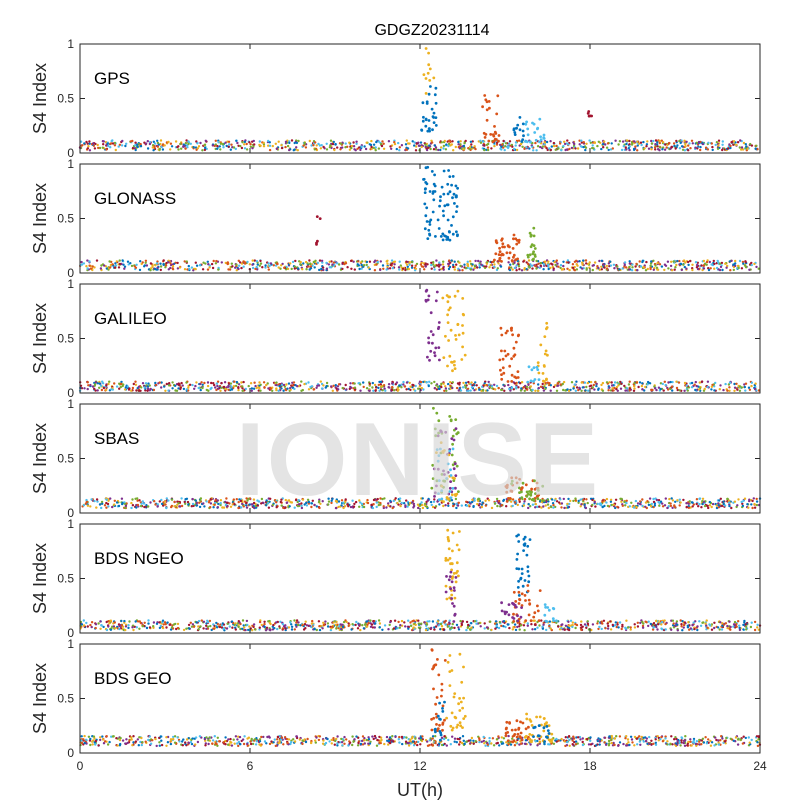 This screenshot has height=800, width=800. Describe the element at coordinates (65, 99) in the screenshot. I see `y-tick-label: 0.5` at that location.